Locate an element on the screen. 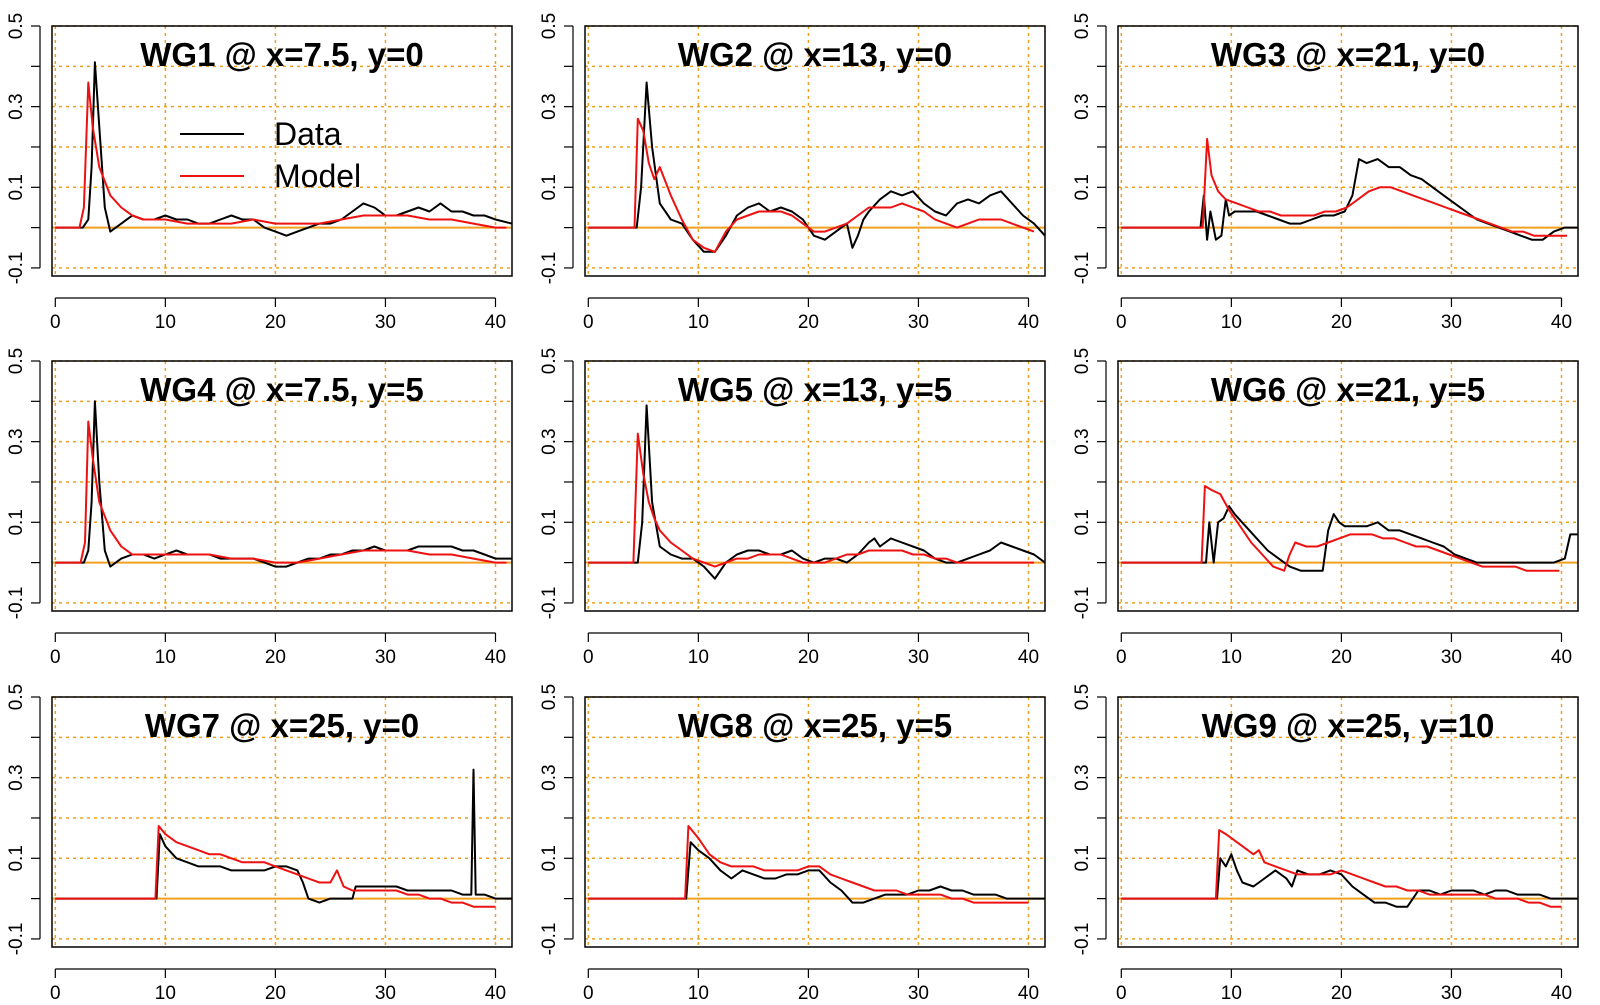 The width and height of the screenshot is (1600, 1005). panel-7: 0 10 20 30 40 -0.1 0.1 0.3 0.5 WG7 @ x=25, y=0 is located at coordinates (259, 844).